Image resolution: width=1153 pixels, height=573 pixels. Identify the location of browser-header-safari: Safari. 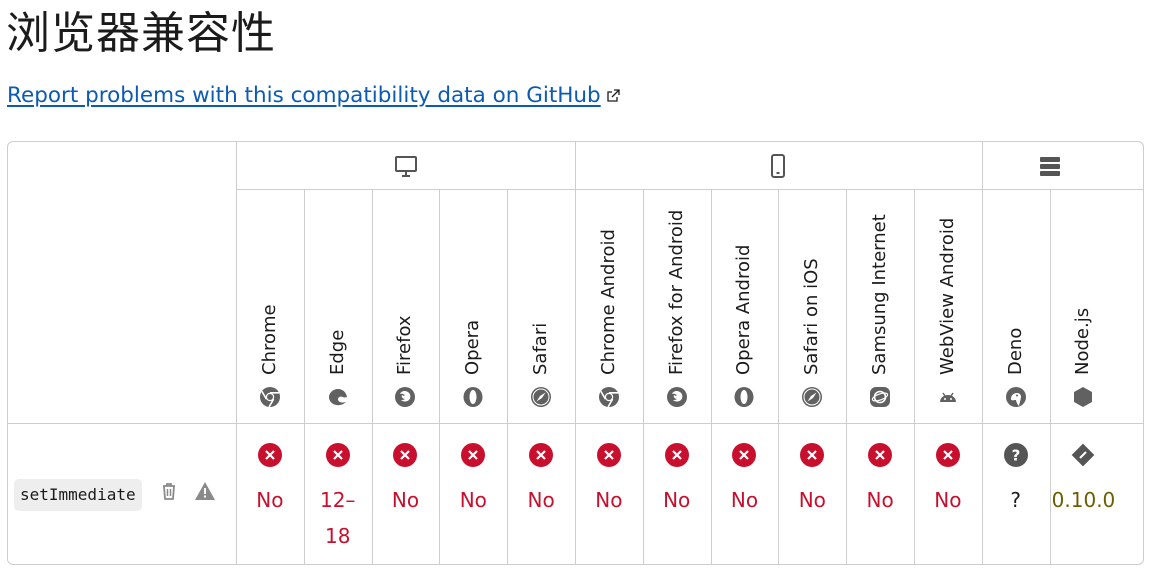
(541, 282).